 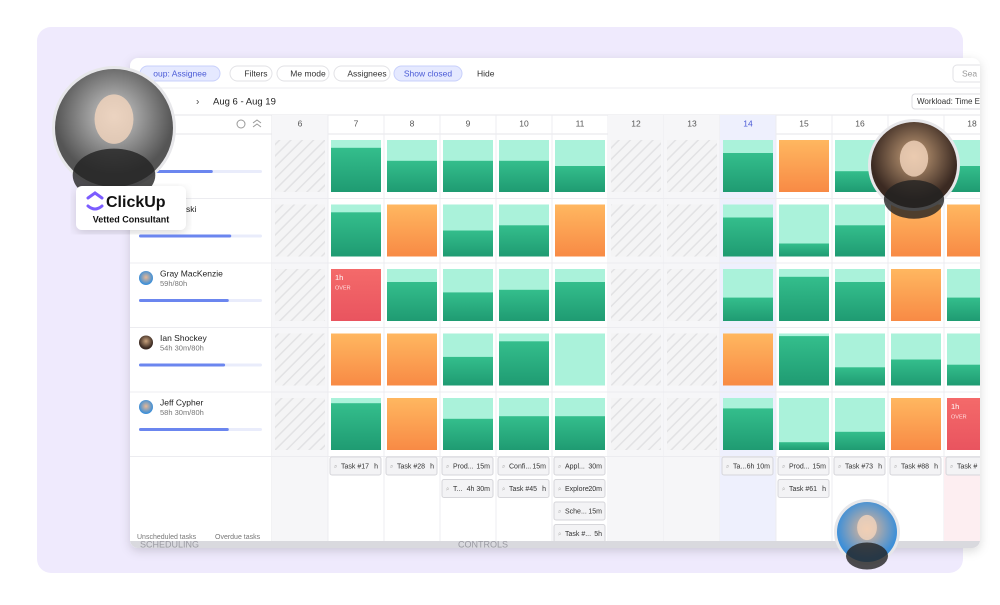 What do you see at coordinates (244, 102) in the screenshot?
I see `date-range: Aug 6 - Aug 19` at bounding box center [244, 102].